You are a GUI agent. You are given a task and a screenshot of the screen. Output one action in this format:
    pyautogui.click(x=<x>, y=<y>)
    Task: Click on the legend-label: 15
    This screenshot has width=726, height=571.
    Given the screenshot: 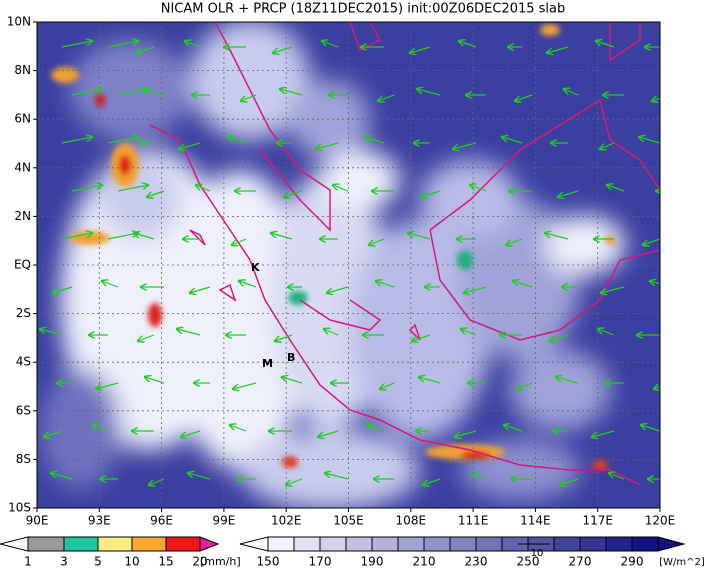 What is the action you would take?
    pyautogui.click(x=165, y=562)
    